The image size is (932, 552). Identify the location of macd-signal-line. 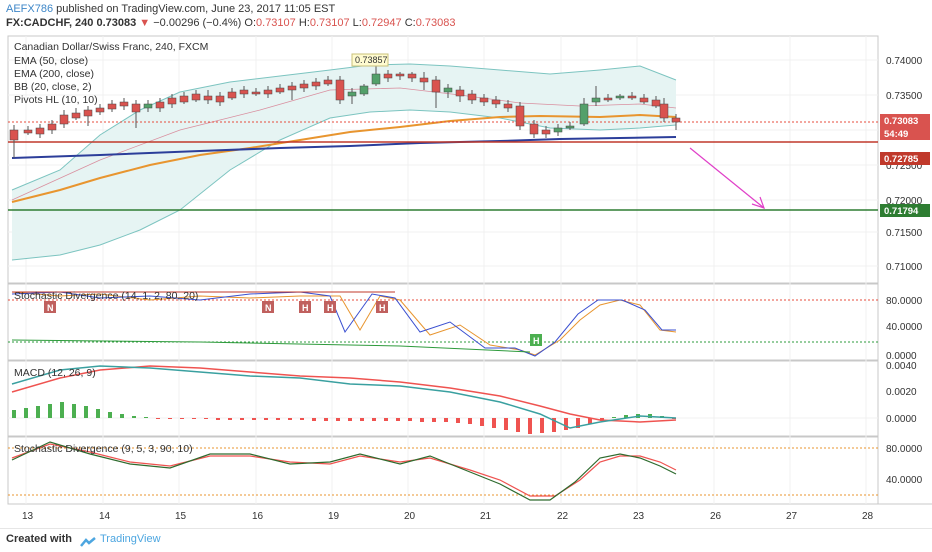
(344, 394).